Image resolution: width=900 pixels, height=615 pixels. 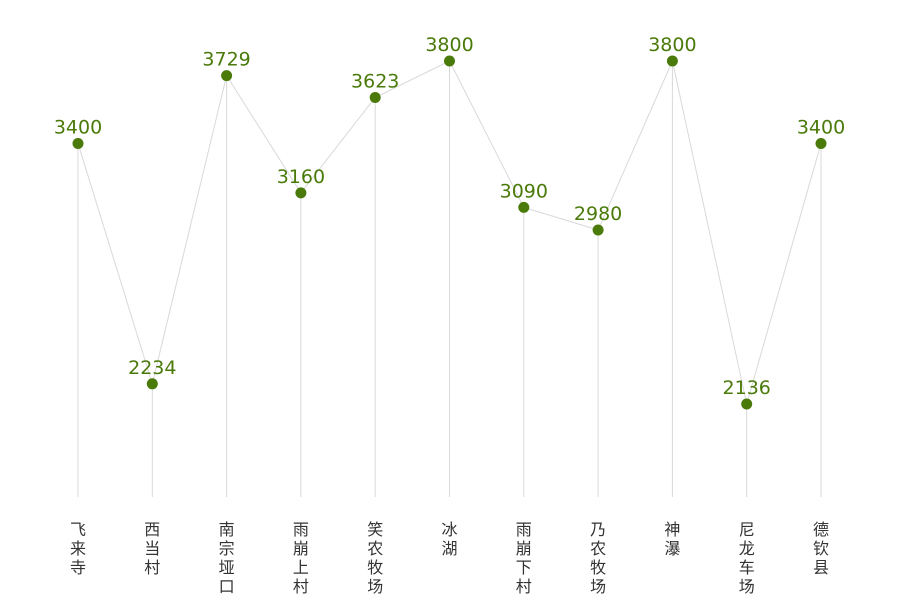 What do you see at coordinates (152, 548) in the screenshot?
I see `category-label: 西当村` at bounding box center [152, 548].